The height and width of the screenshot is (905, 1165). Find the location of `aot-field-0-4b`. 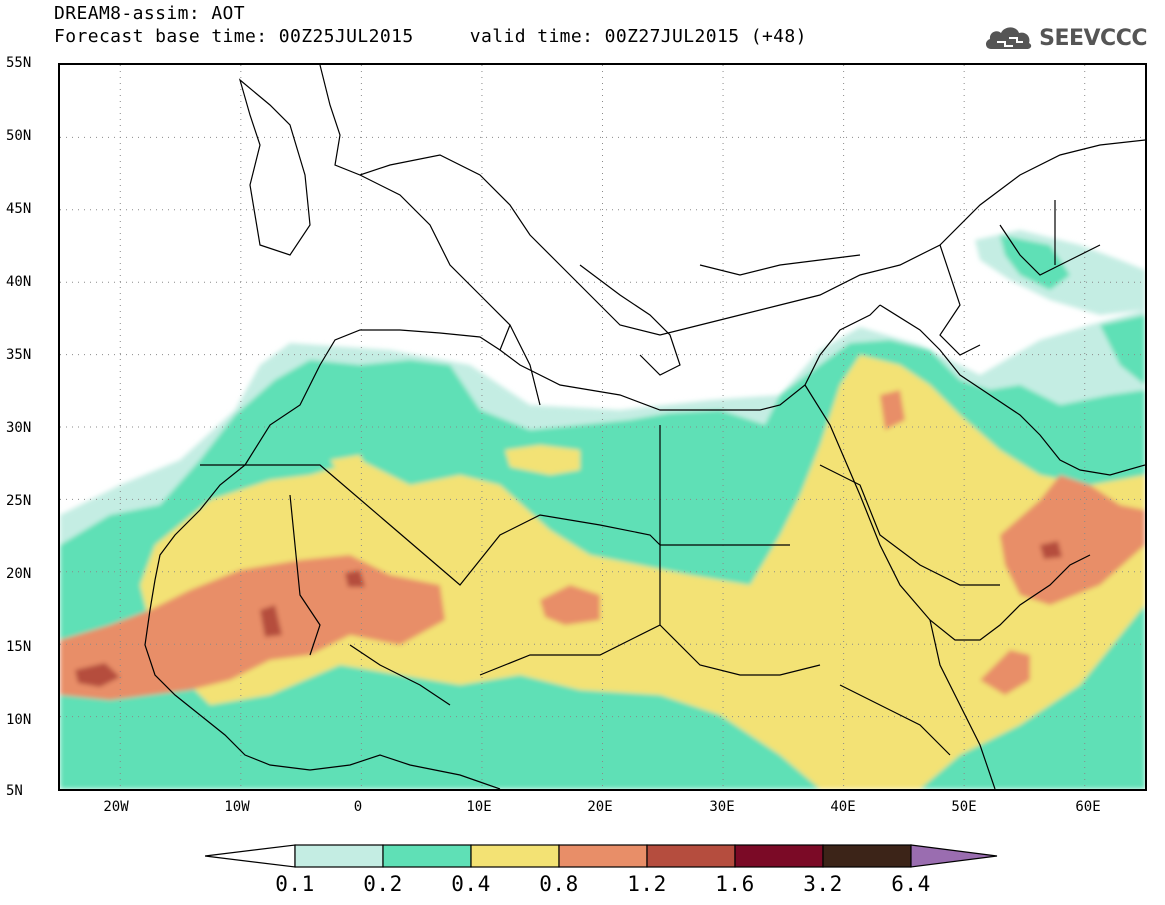

aot-field-0-4b is located at coordinates (542, 460).